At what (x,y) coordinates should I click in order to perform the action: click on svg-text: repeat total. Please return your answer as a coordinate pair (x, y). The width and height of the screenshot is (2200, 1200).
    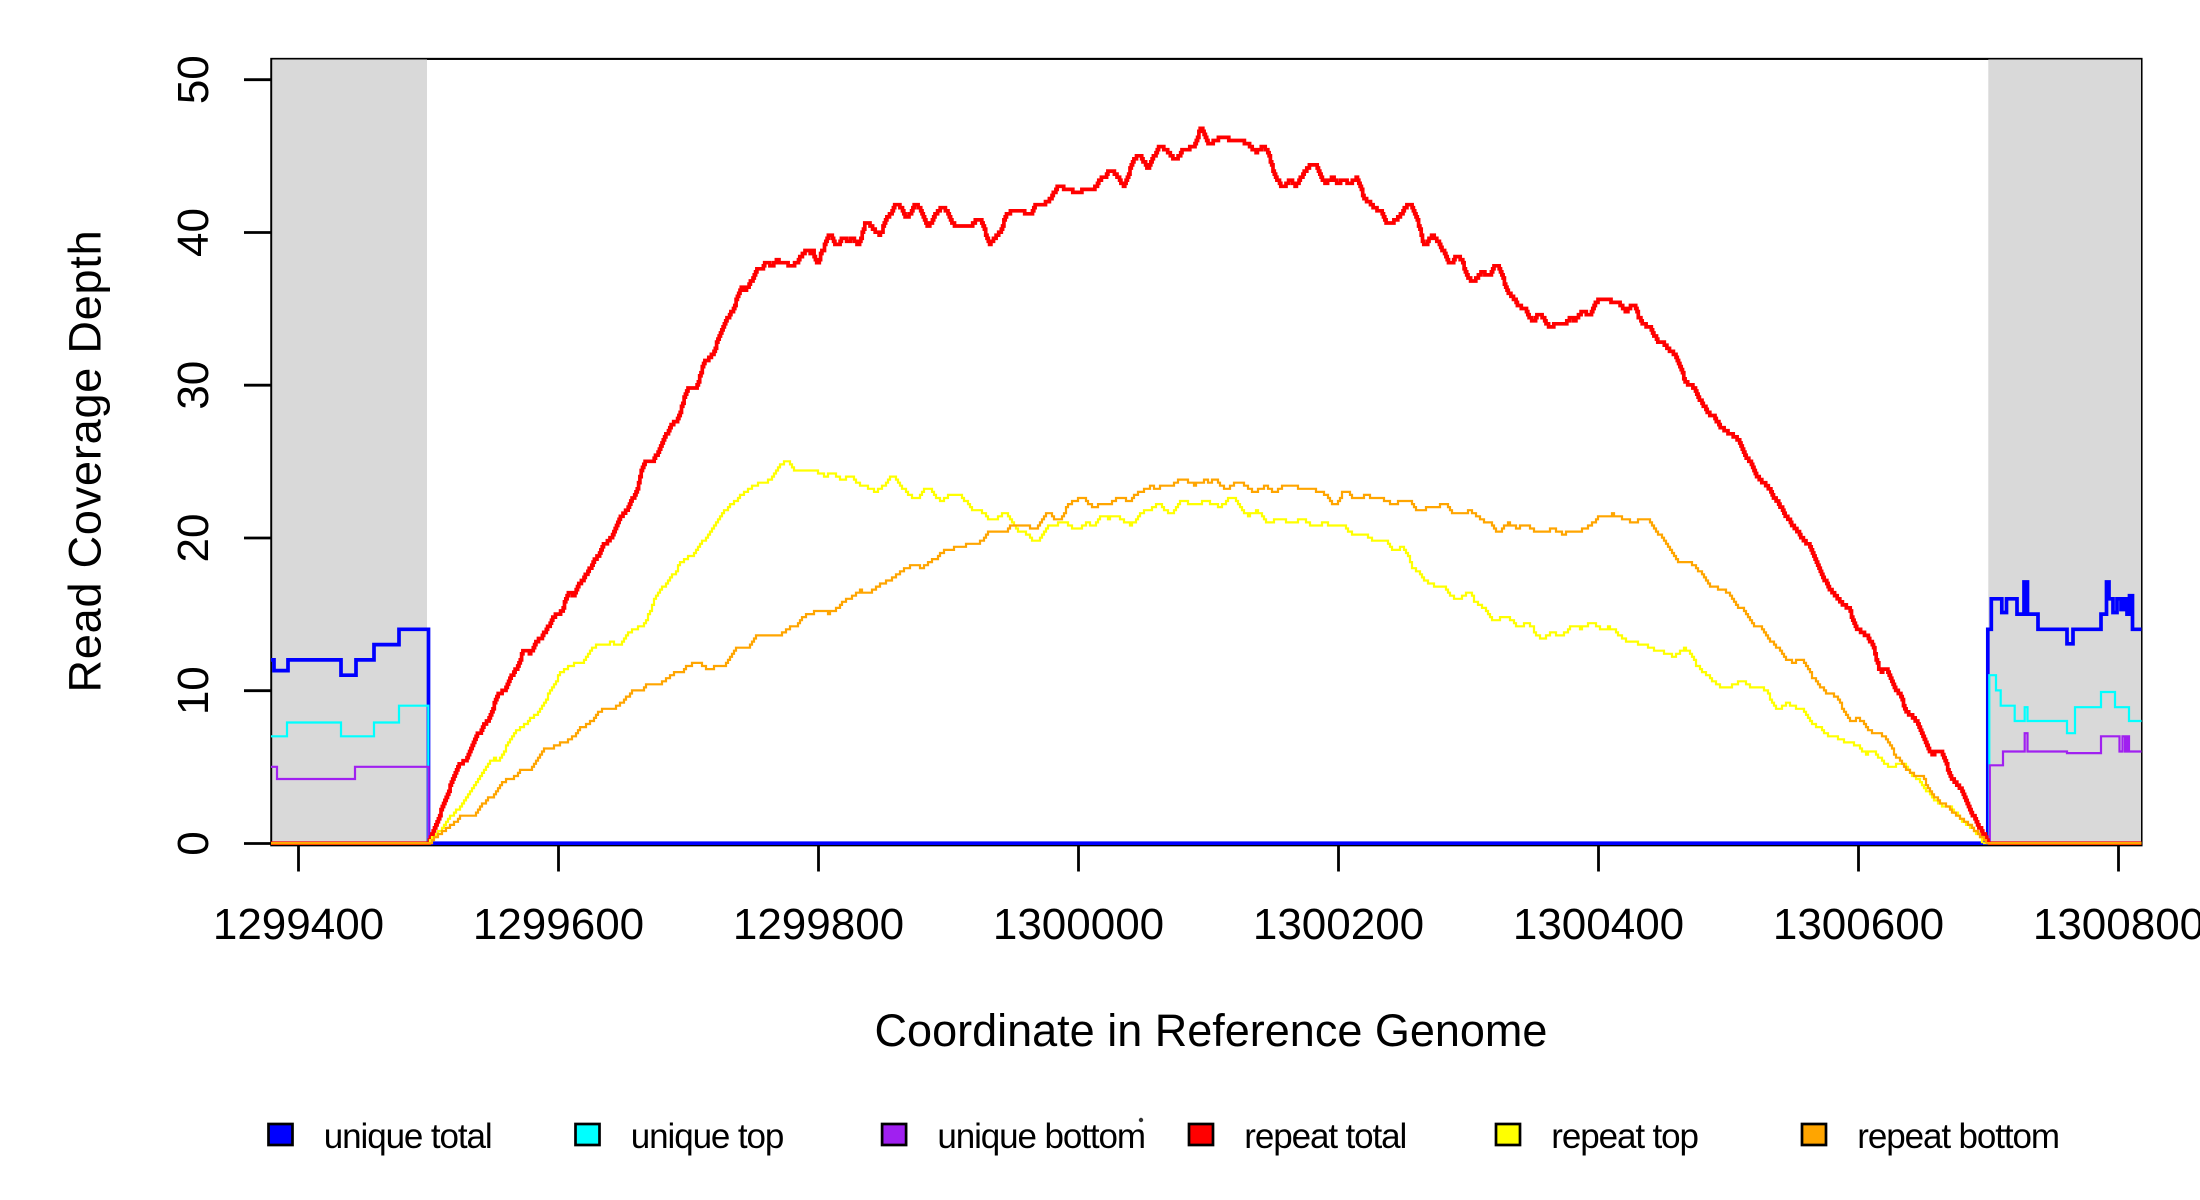
    Looking at the image, I should click on (1325, 1136).